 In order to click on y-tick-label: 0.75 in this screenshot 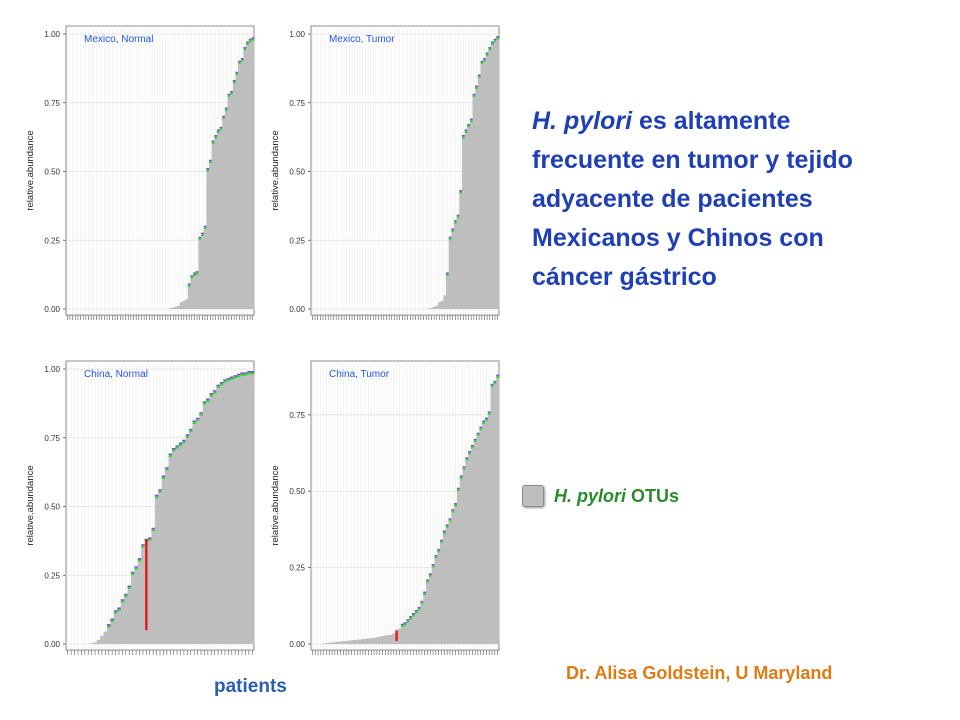, I will do `click(297, 103)`.